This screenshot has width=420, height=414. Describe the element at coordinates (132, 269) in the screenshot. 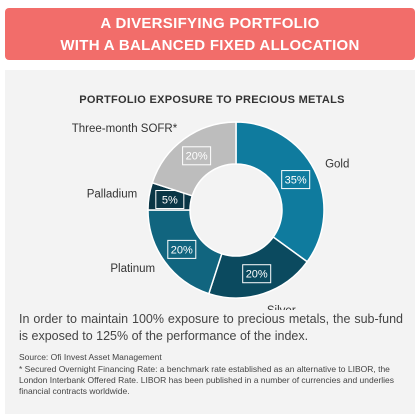

I see `category-label: Platinum` at that location.